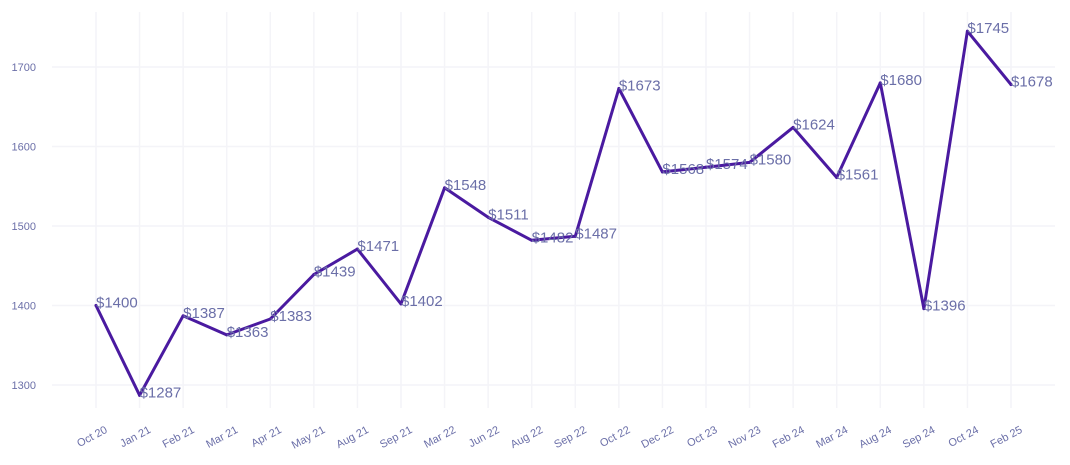 The height and width of the screenshot is (465, 1070). Describe the element at coordinates (396, 437) in the screenshot. I see `x-tick-label: Sep 21` at that location.